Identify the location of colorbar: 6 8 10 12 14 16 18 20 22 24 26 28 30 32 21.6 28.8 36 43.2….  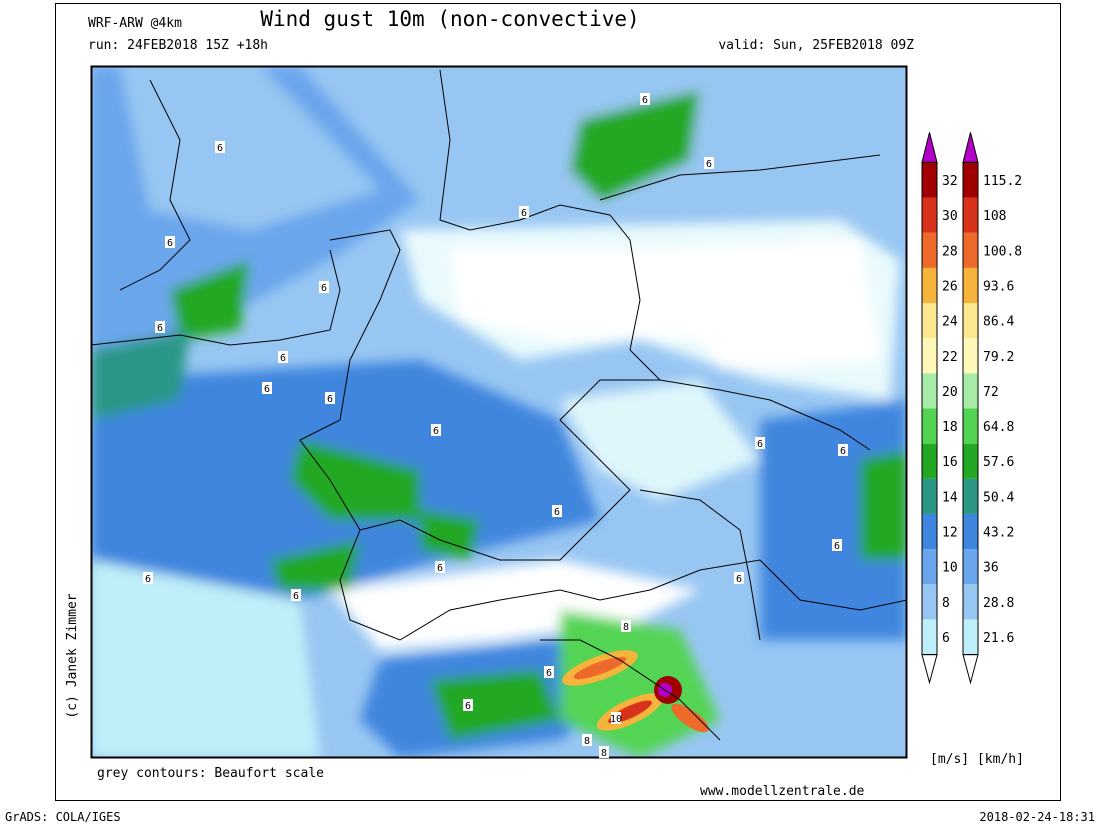
(971, 408).